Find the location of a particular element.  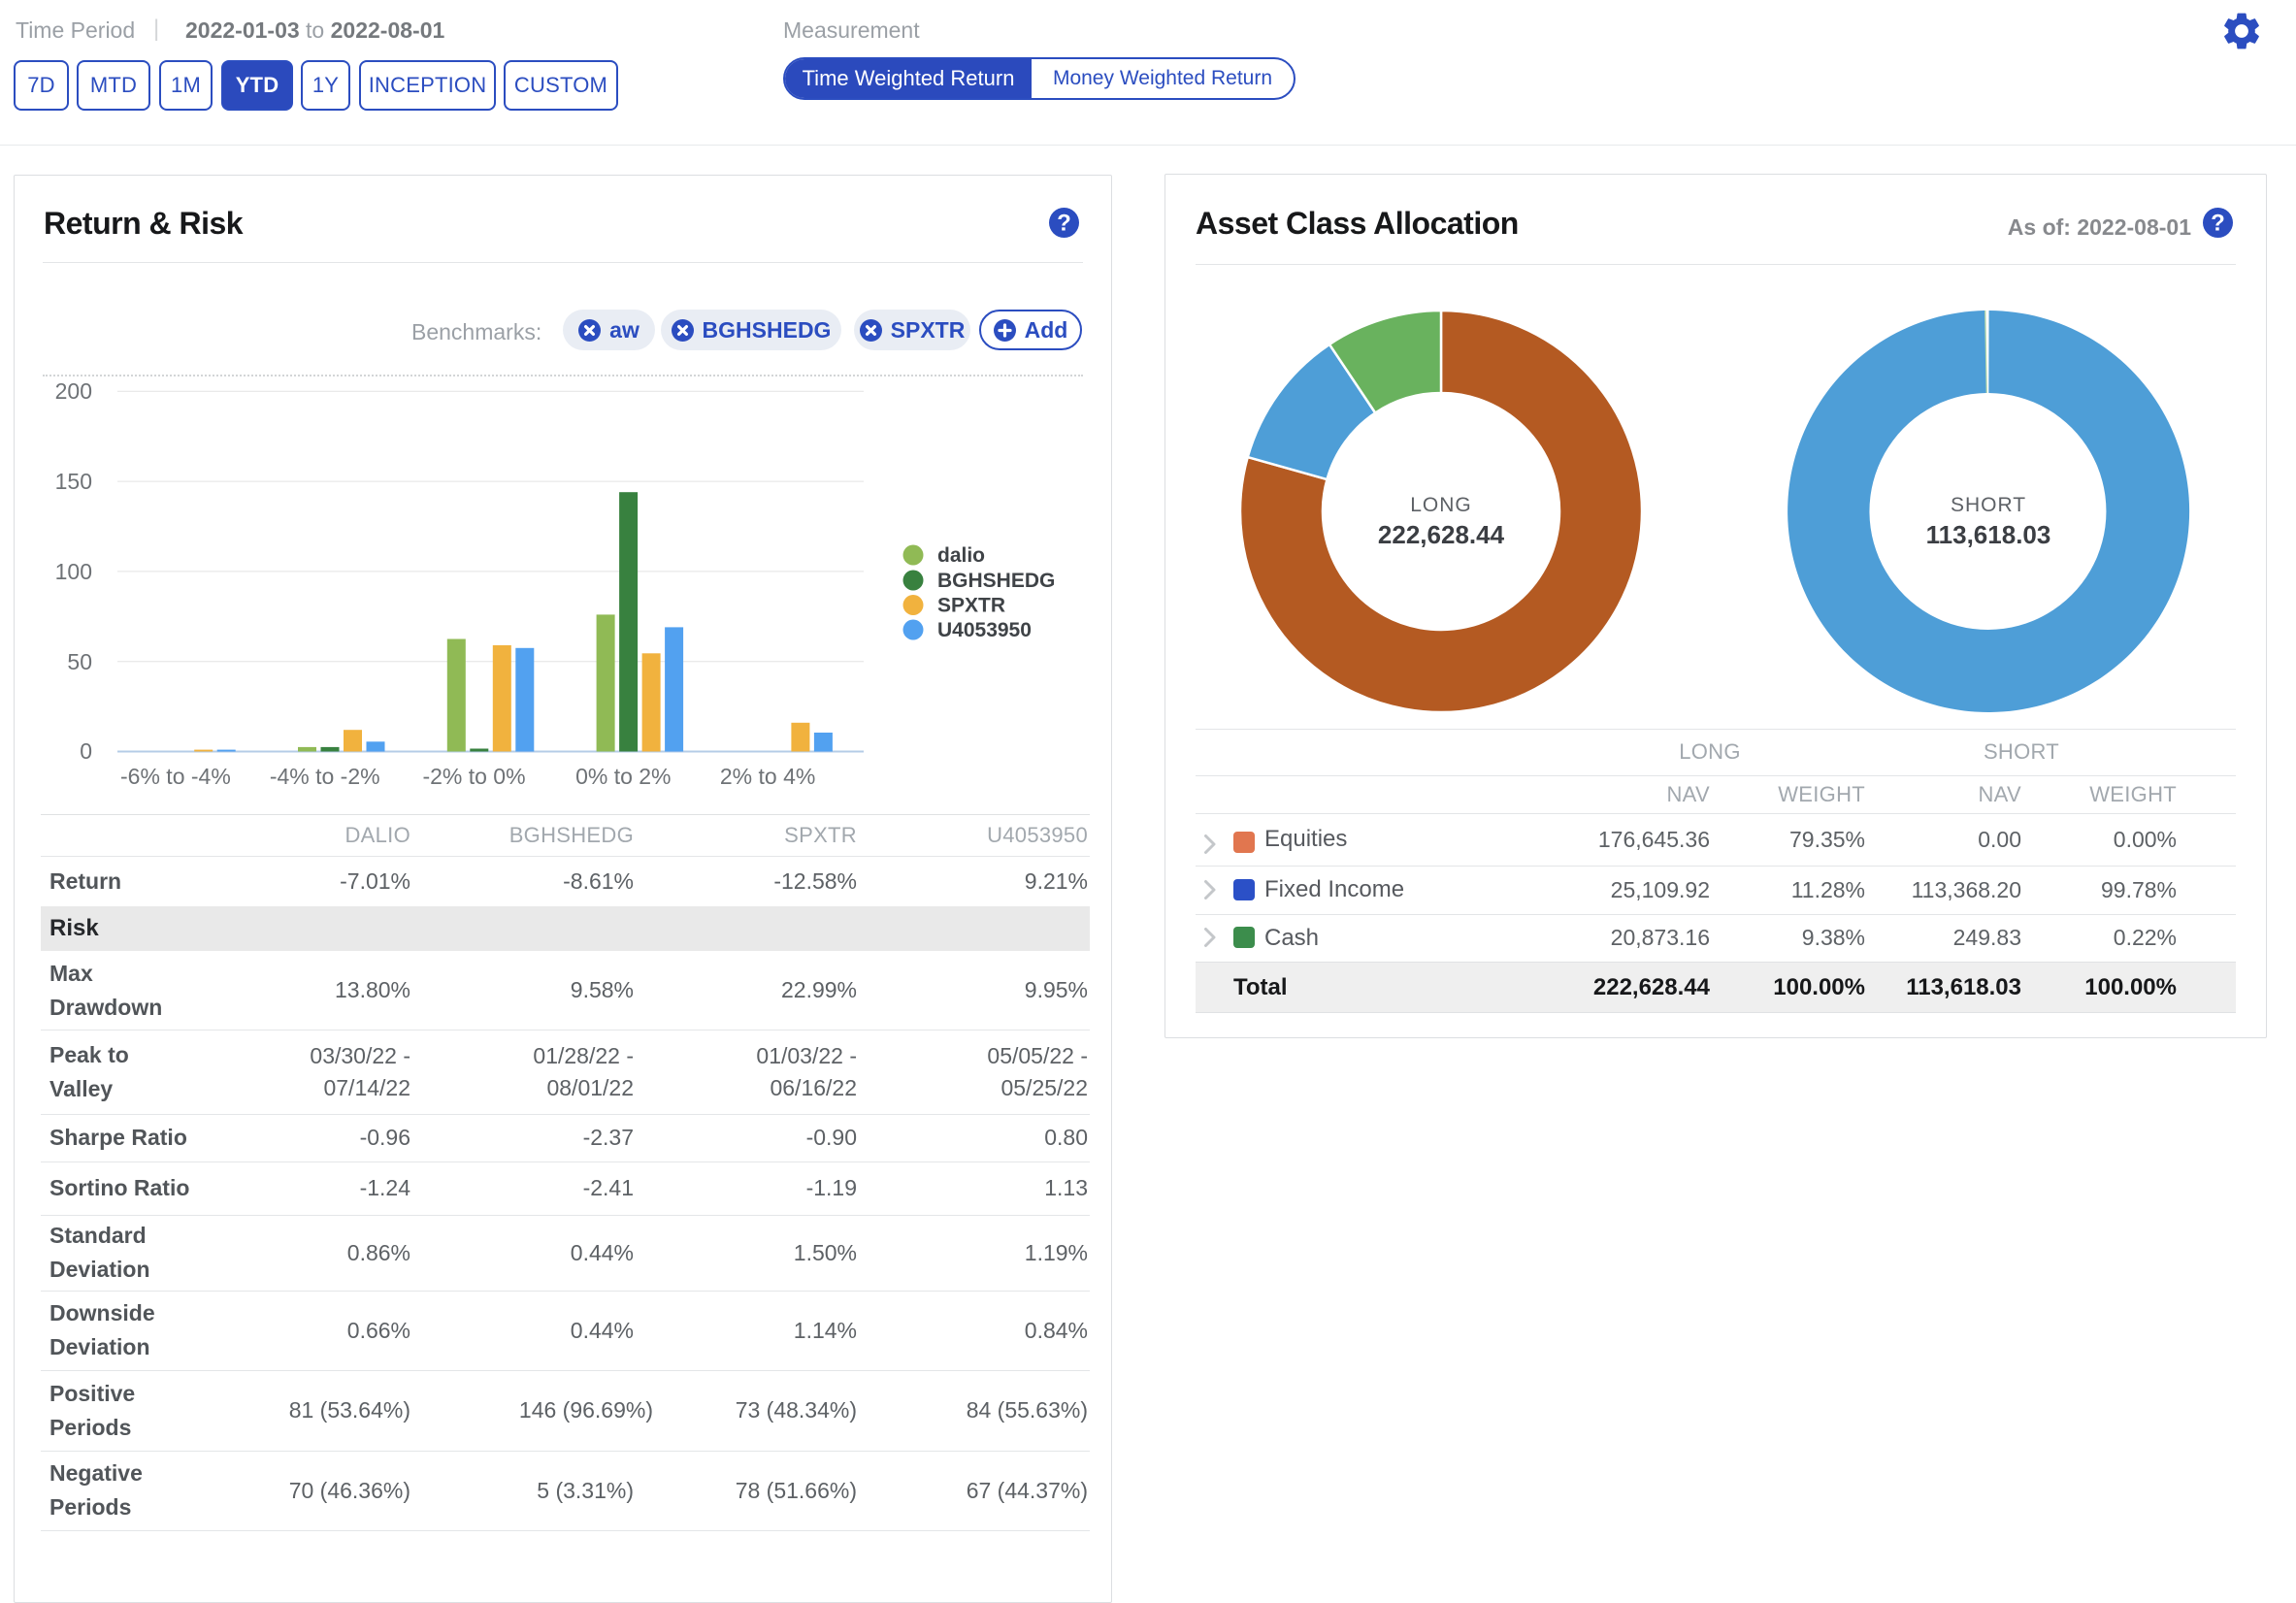

svg-text: 113,618.03 is located at coordinates (1988, 534).